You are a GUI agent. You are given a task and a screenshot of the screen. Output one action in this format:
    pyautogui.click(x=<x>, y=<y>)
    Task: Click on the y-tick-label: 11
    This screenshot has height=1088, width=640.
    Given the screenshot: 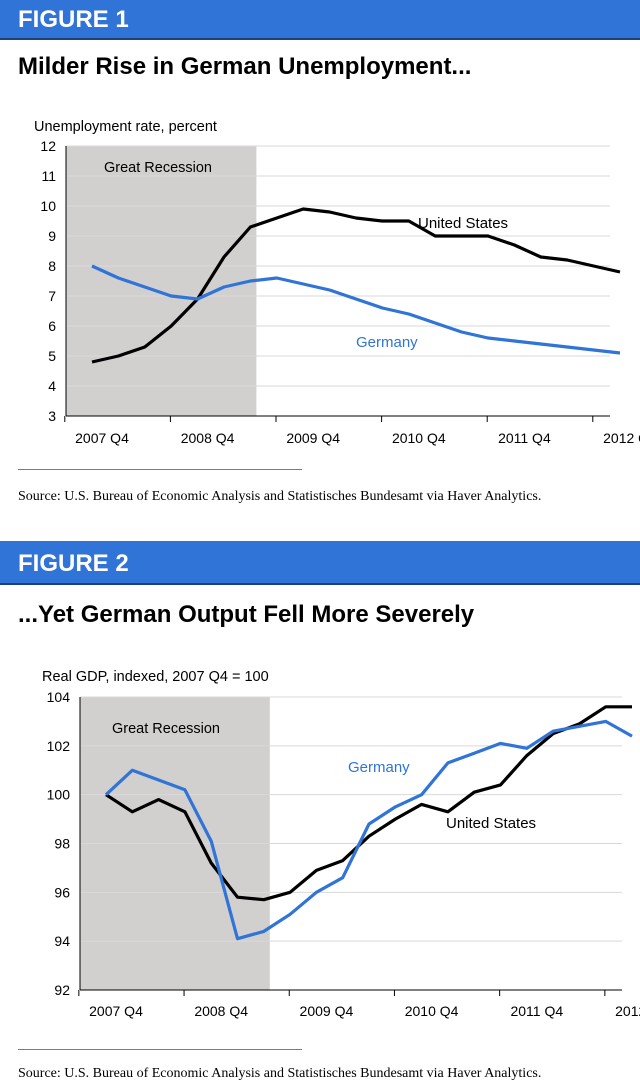 What is the action you would take?
    pyautogui.click(x=48, y=176)
    